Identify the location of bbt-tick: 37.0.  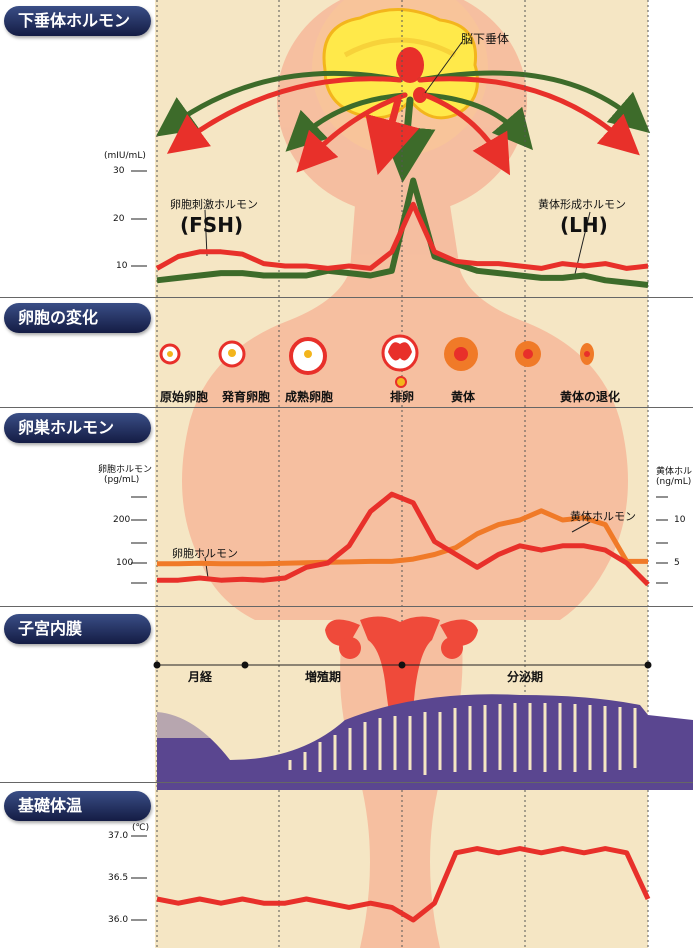
(118, 836).